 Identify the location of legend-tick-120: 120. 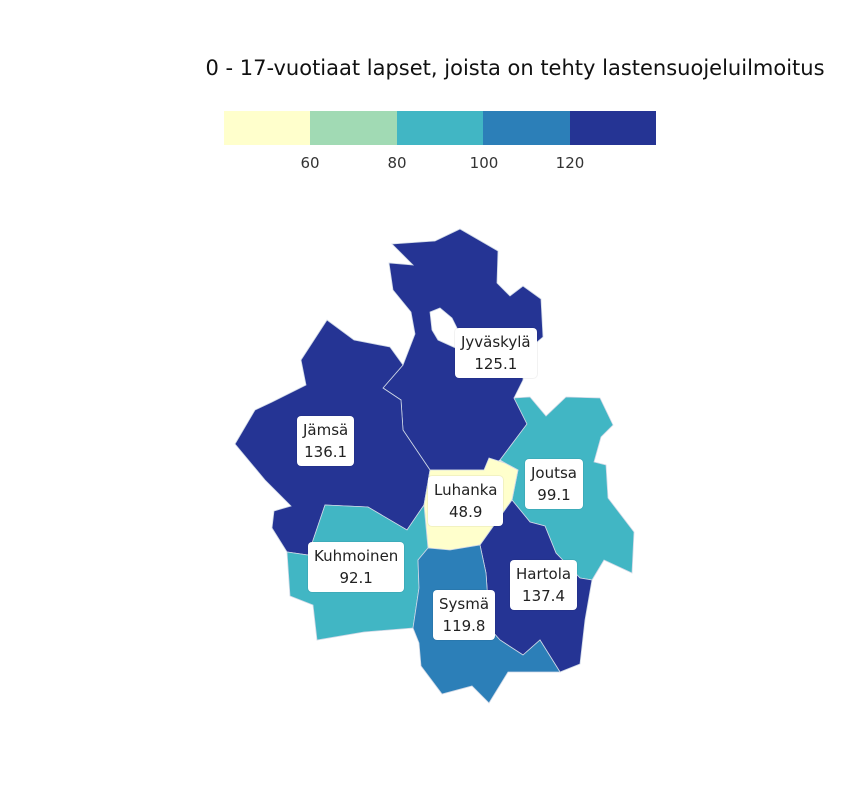
(570, 163).